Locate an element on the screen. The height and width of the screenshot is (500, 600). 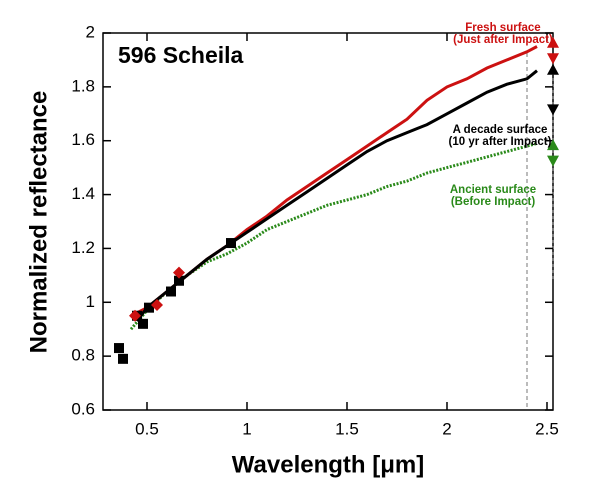
x-tick-label: 0.5 is located at coordinates (147, 428).